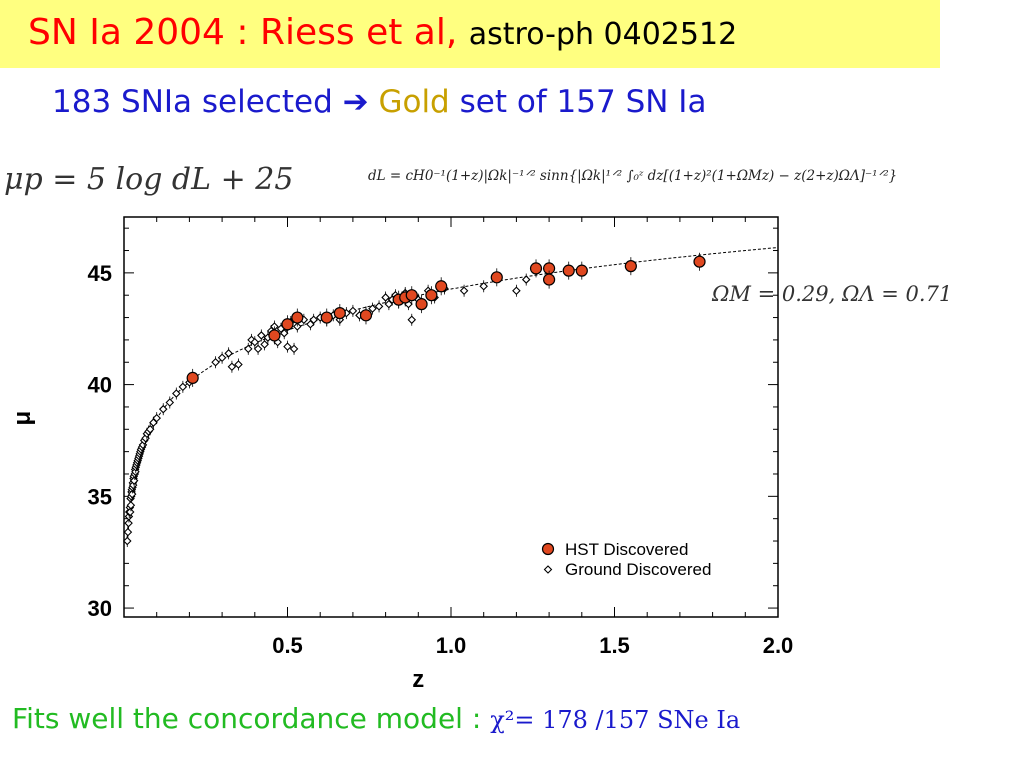 The height and width of the screenshot is (768, 1024). Describe the element at coordinates (243, 32) in the screenshot. I see `title-main: SN Ia 2004 : Riess et al,` at that location.